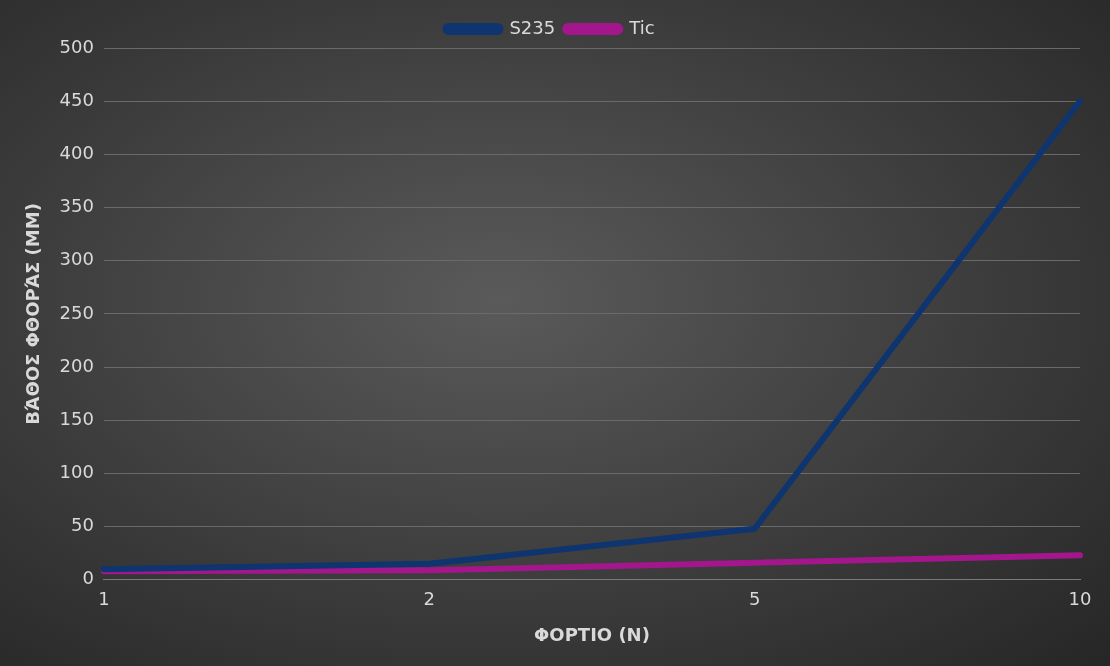 The width and height of the screenshot is (1110, 666). I want to click on x-tick-label: 2, so click(429, 599).